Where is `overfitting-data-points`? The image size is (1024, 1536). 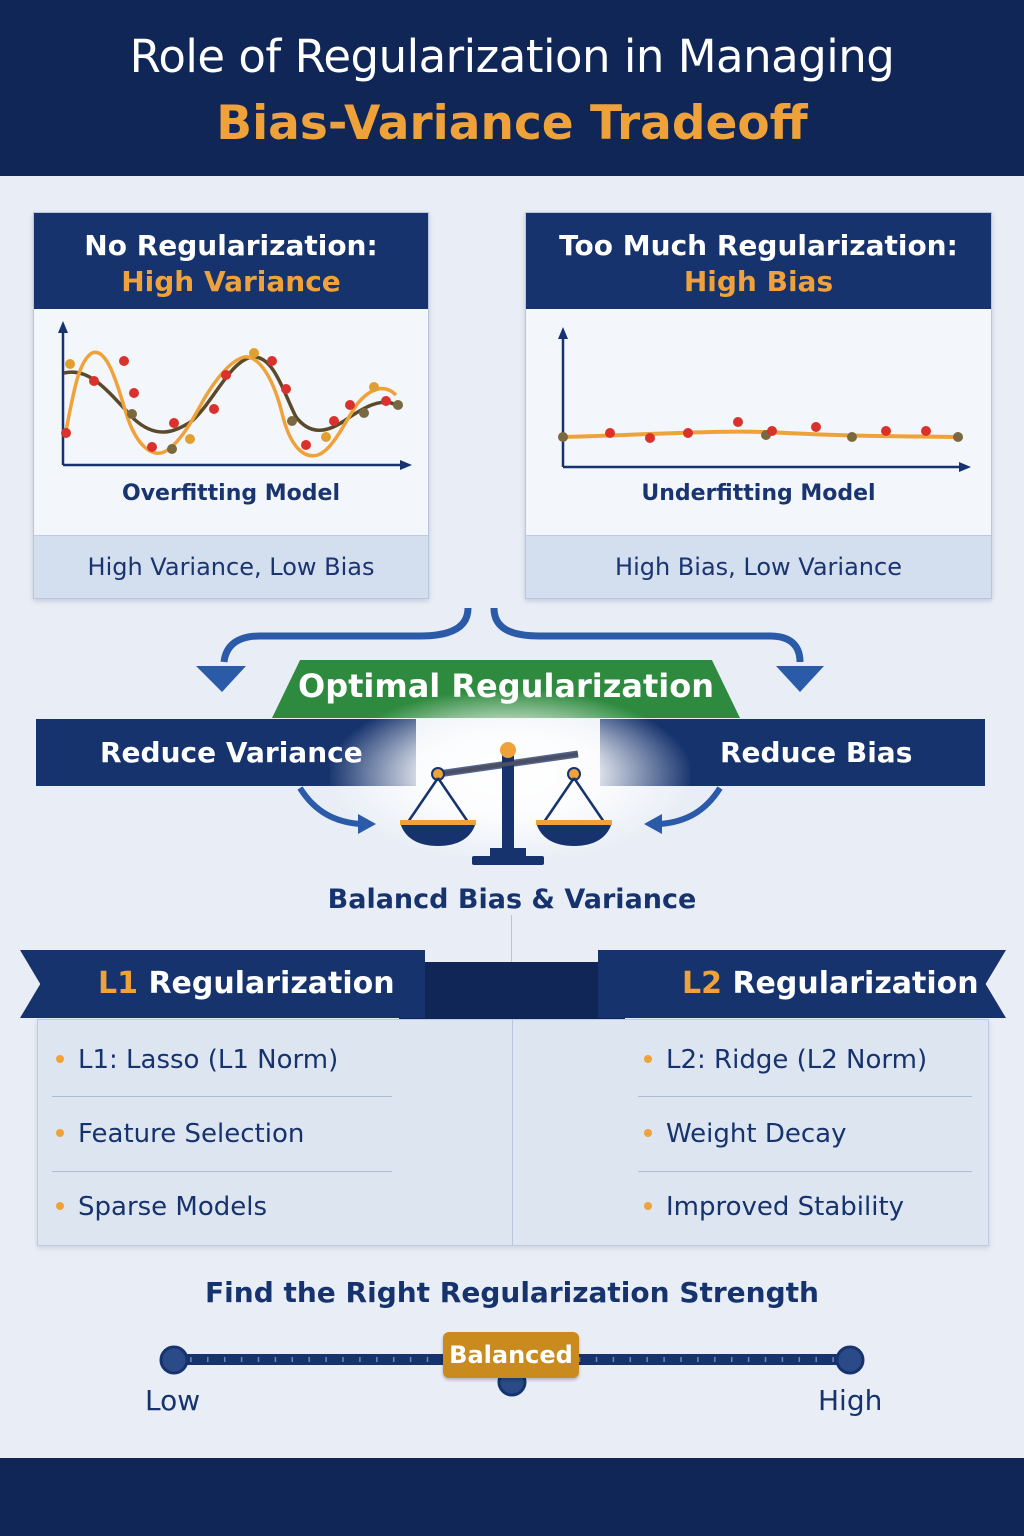
overfitting-data-points is located at coordinates (232, 401).